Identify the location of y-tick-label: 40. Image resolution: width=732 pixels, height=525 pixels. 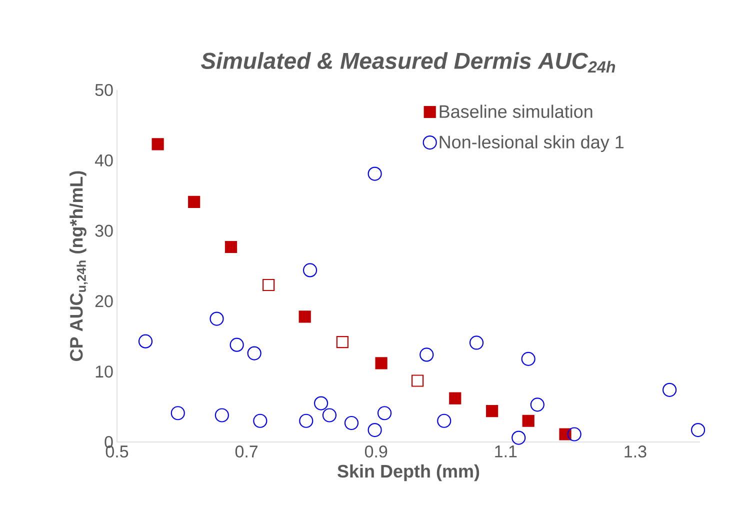
(103, 160).